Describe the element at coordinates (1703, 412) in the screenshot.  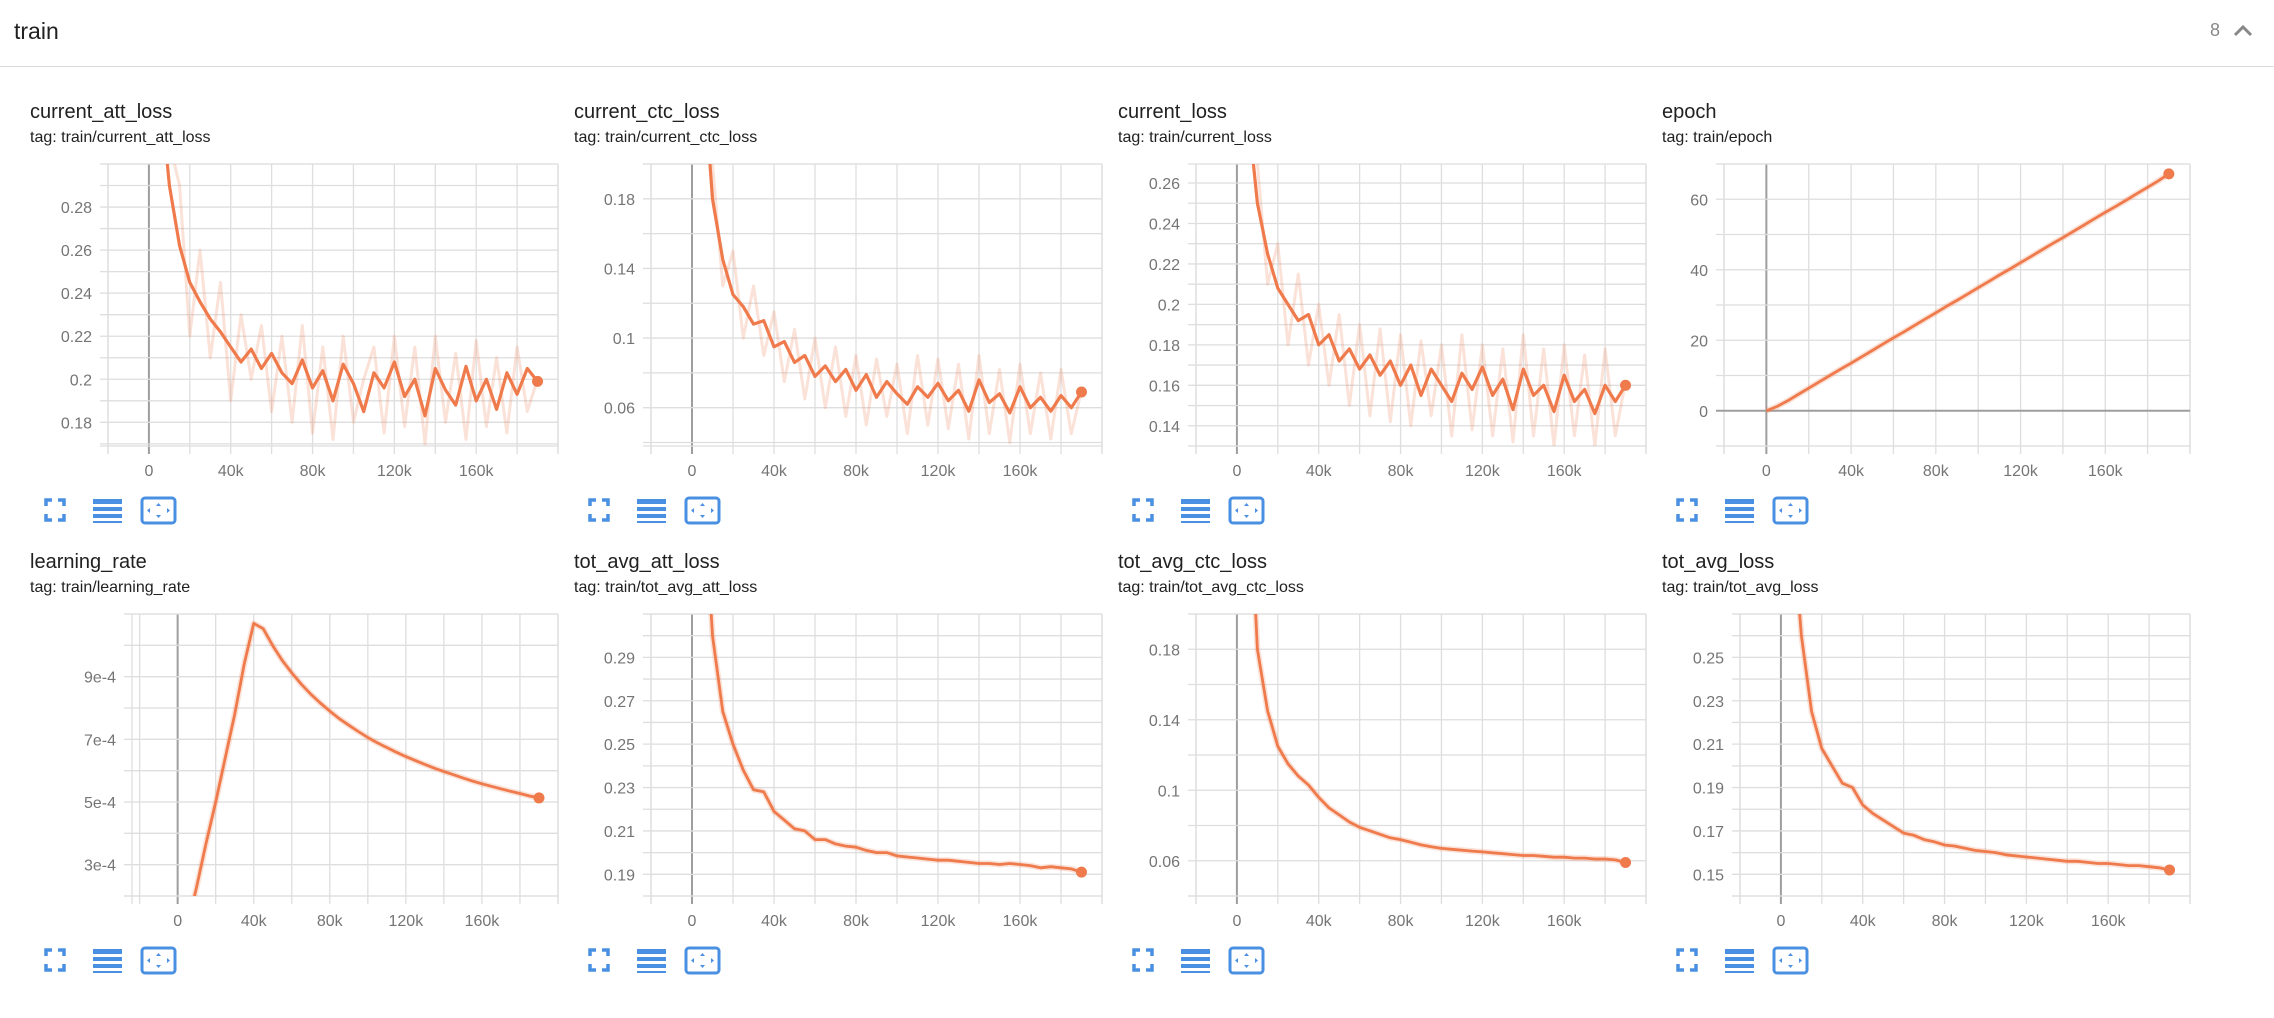
I see `y-tick-label: 0` at that location.